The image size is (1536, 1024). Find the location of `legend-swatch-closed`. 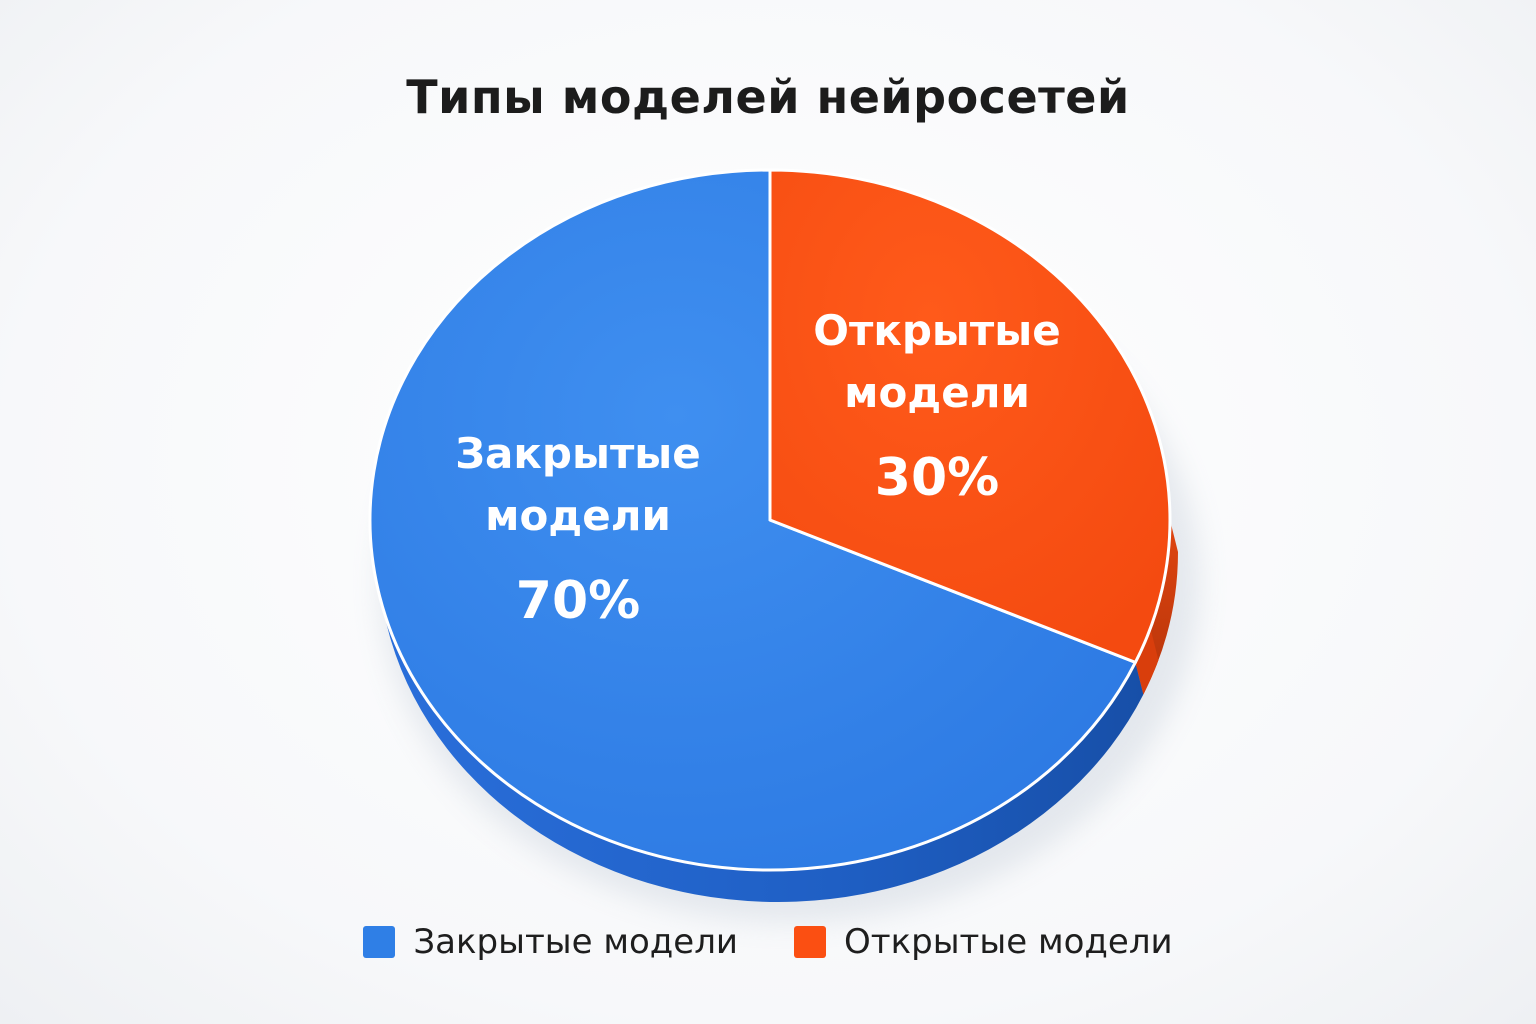

legend-swatch-closed is located at coordinates (379, 942).